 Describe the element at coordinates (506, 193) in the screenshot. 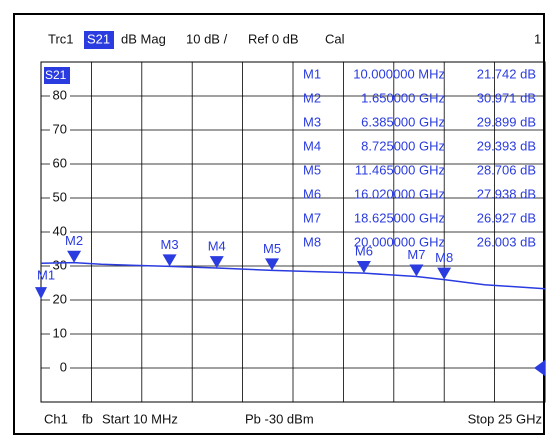

I see `marker-response: 27.938 dB` at that location.